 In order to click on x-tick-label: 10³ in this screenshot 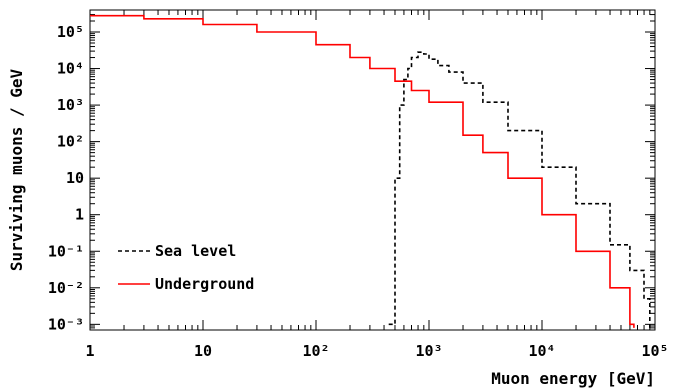, I will do `click(428, 351)`.